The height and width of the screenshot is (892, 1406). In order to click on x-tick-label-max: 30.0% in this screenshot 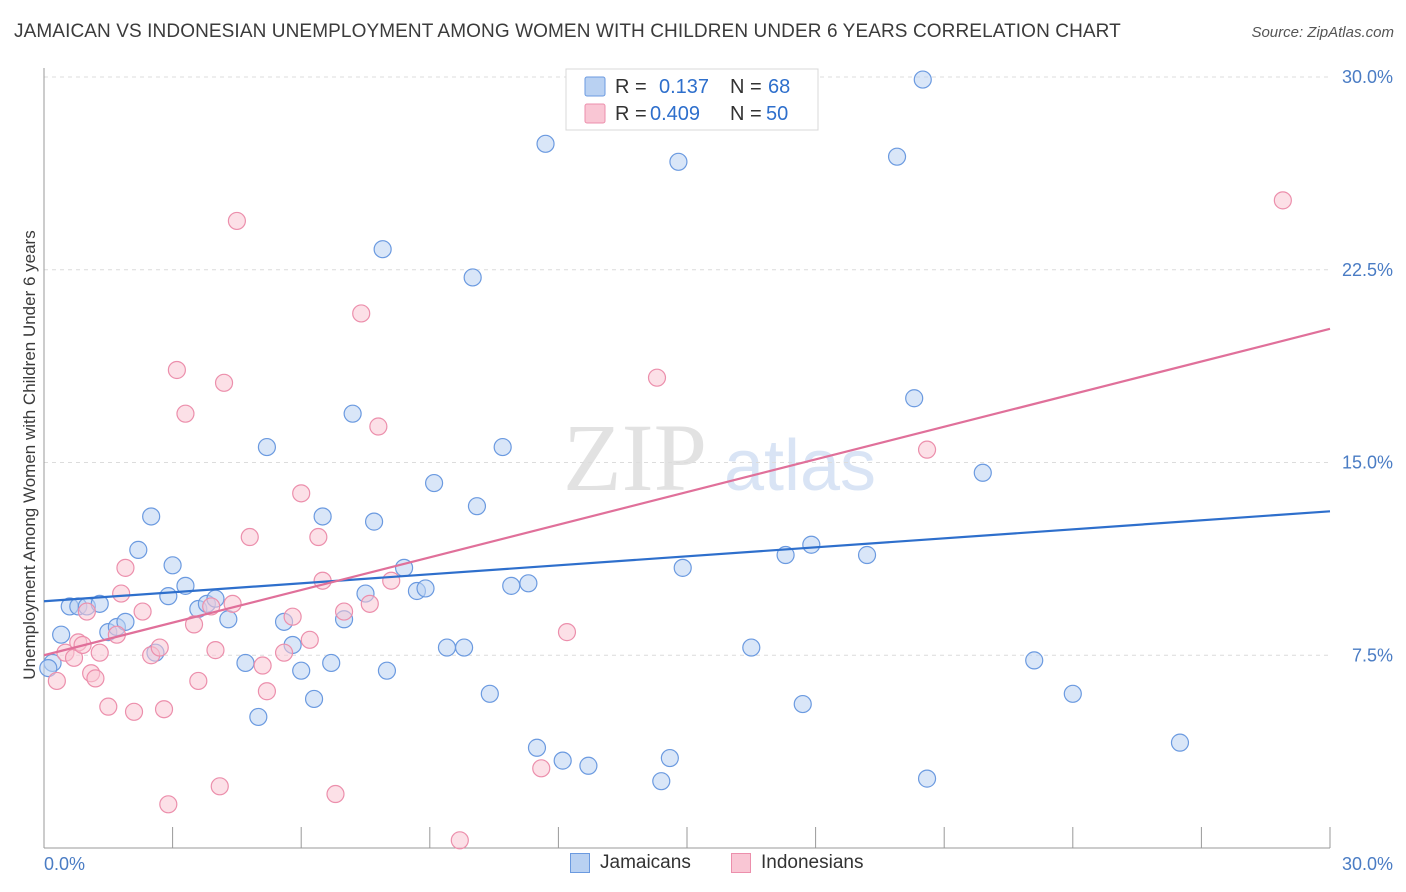, I will do `click(1367, 864)`.